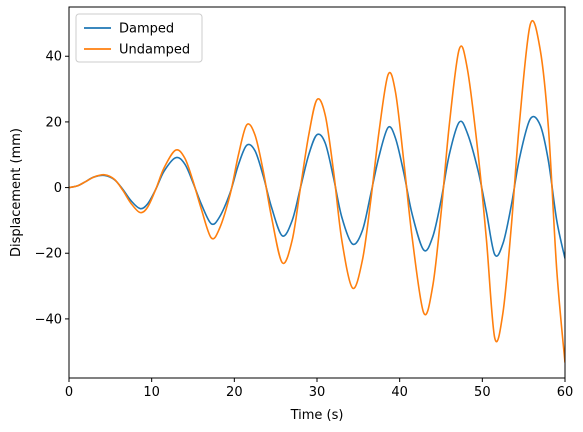 Image resolution: width=583 pixels, height=432 pixels. What do you see at coordinates (58, 188) in the screenshot?
I see `y-tick-label: 0` at bounding box center [58, 188].